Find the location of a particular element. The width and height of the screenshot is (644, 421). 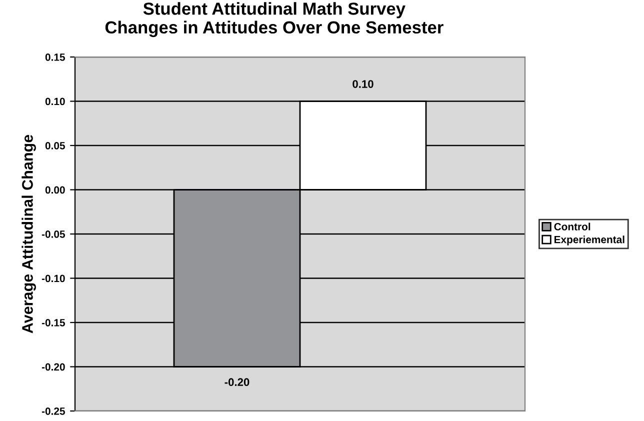

y-tick-label: -0.25 is located at coordinates (53, 411).